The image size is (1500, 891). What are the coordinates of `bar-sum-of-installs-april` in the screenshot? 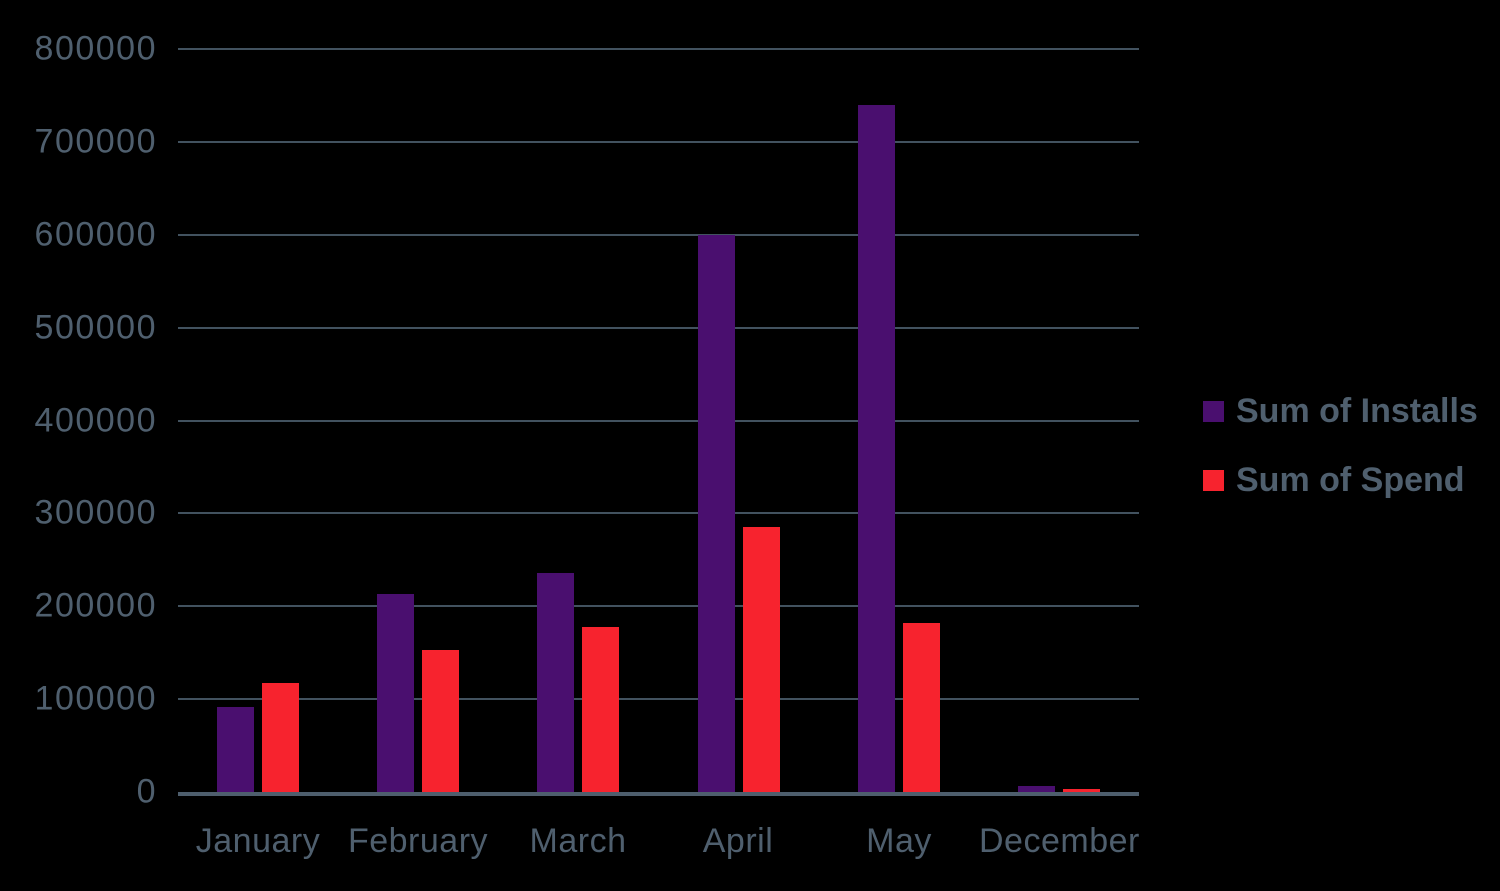 It's located at (716, 513).